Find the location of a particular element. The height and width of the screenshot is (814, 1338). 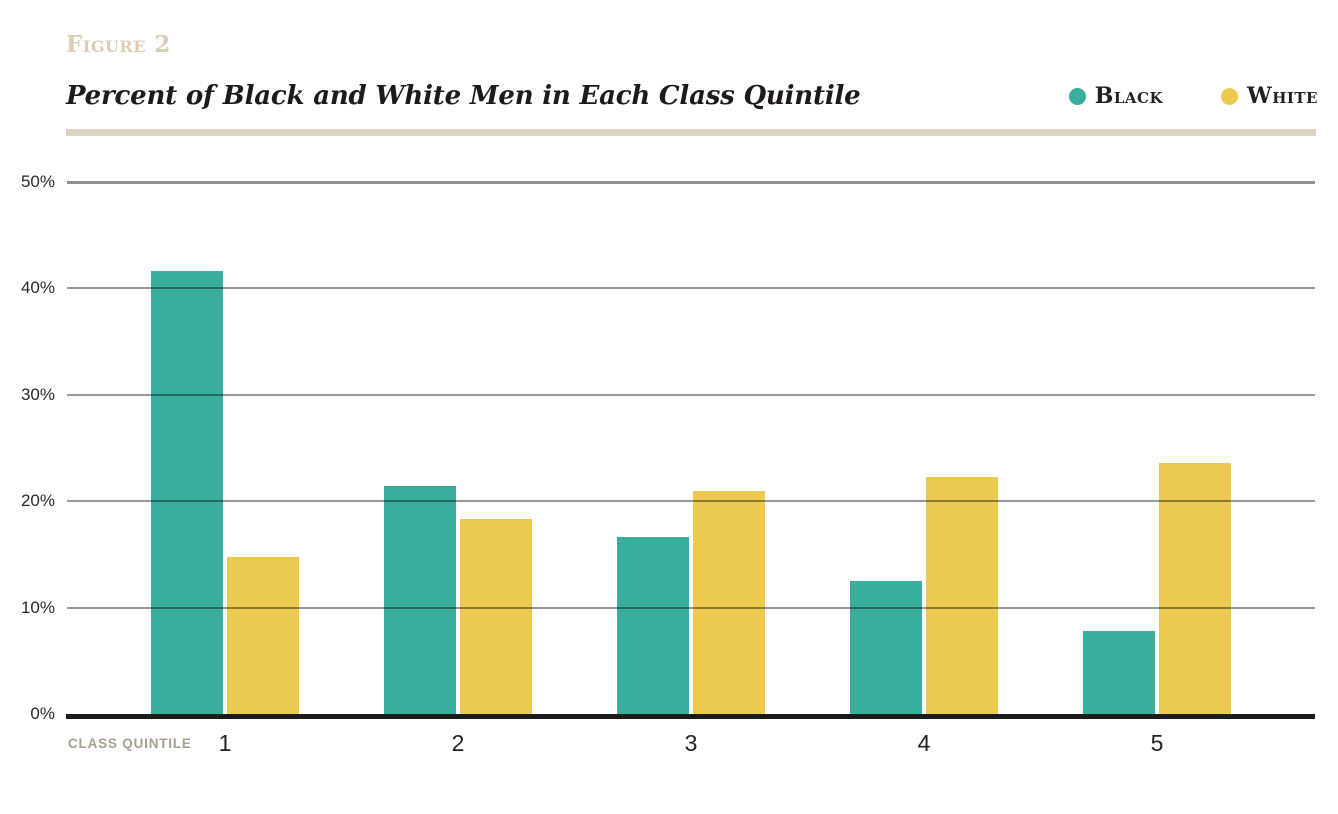

legend: Black White is located at coordinates (1193, 96).